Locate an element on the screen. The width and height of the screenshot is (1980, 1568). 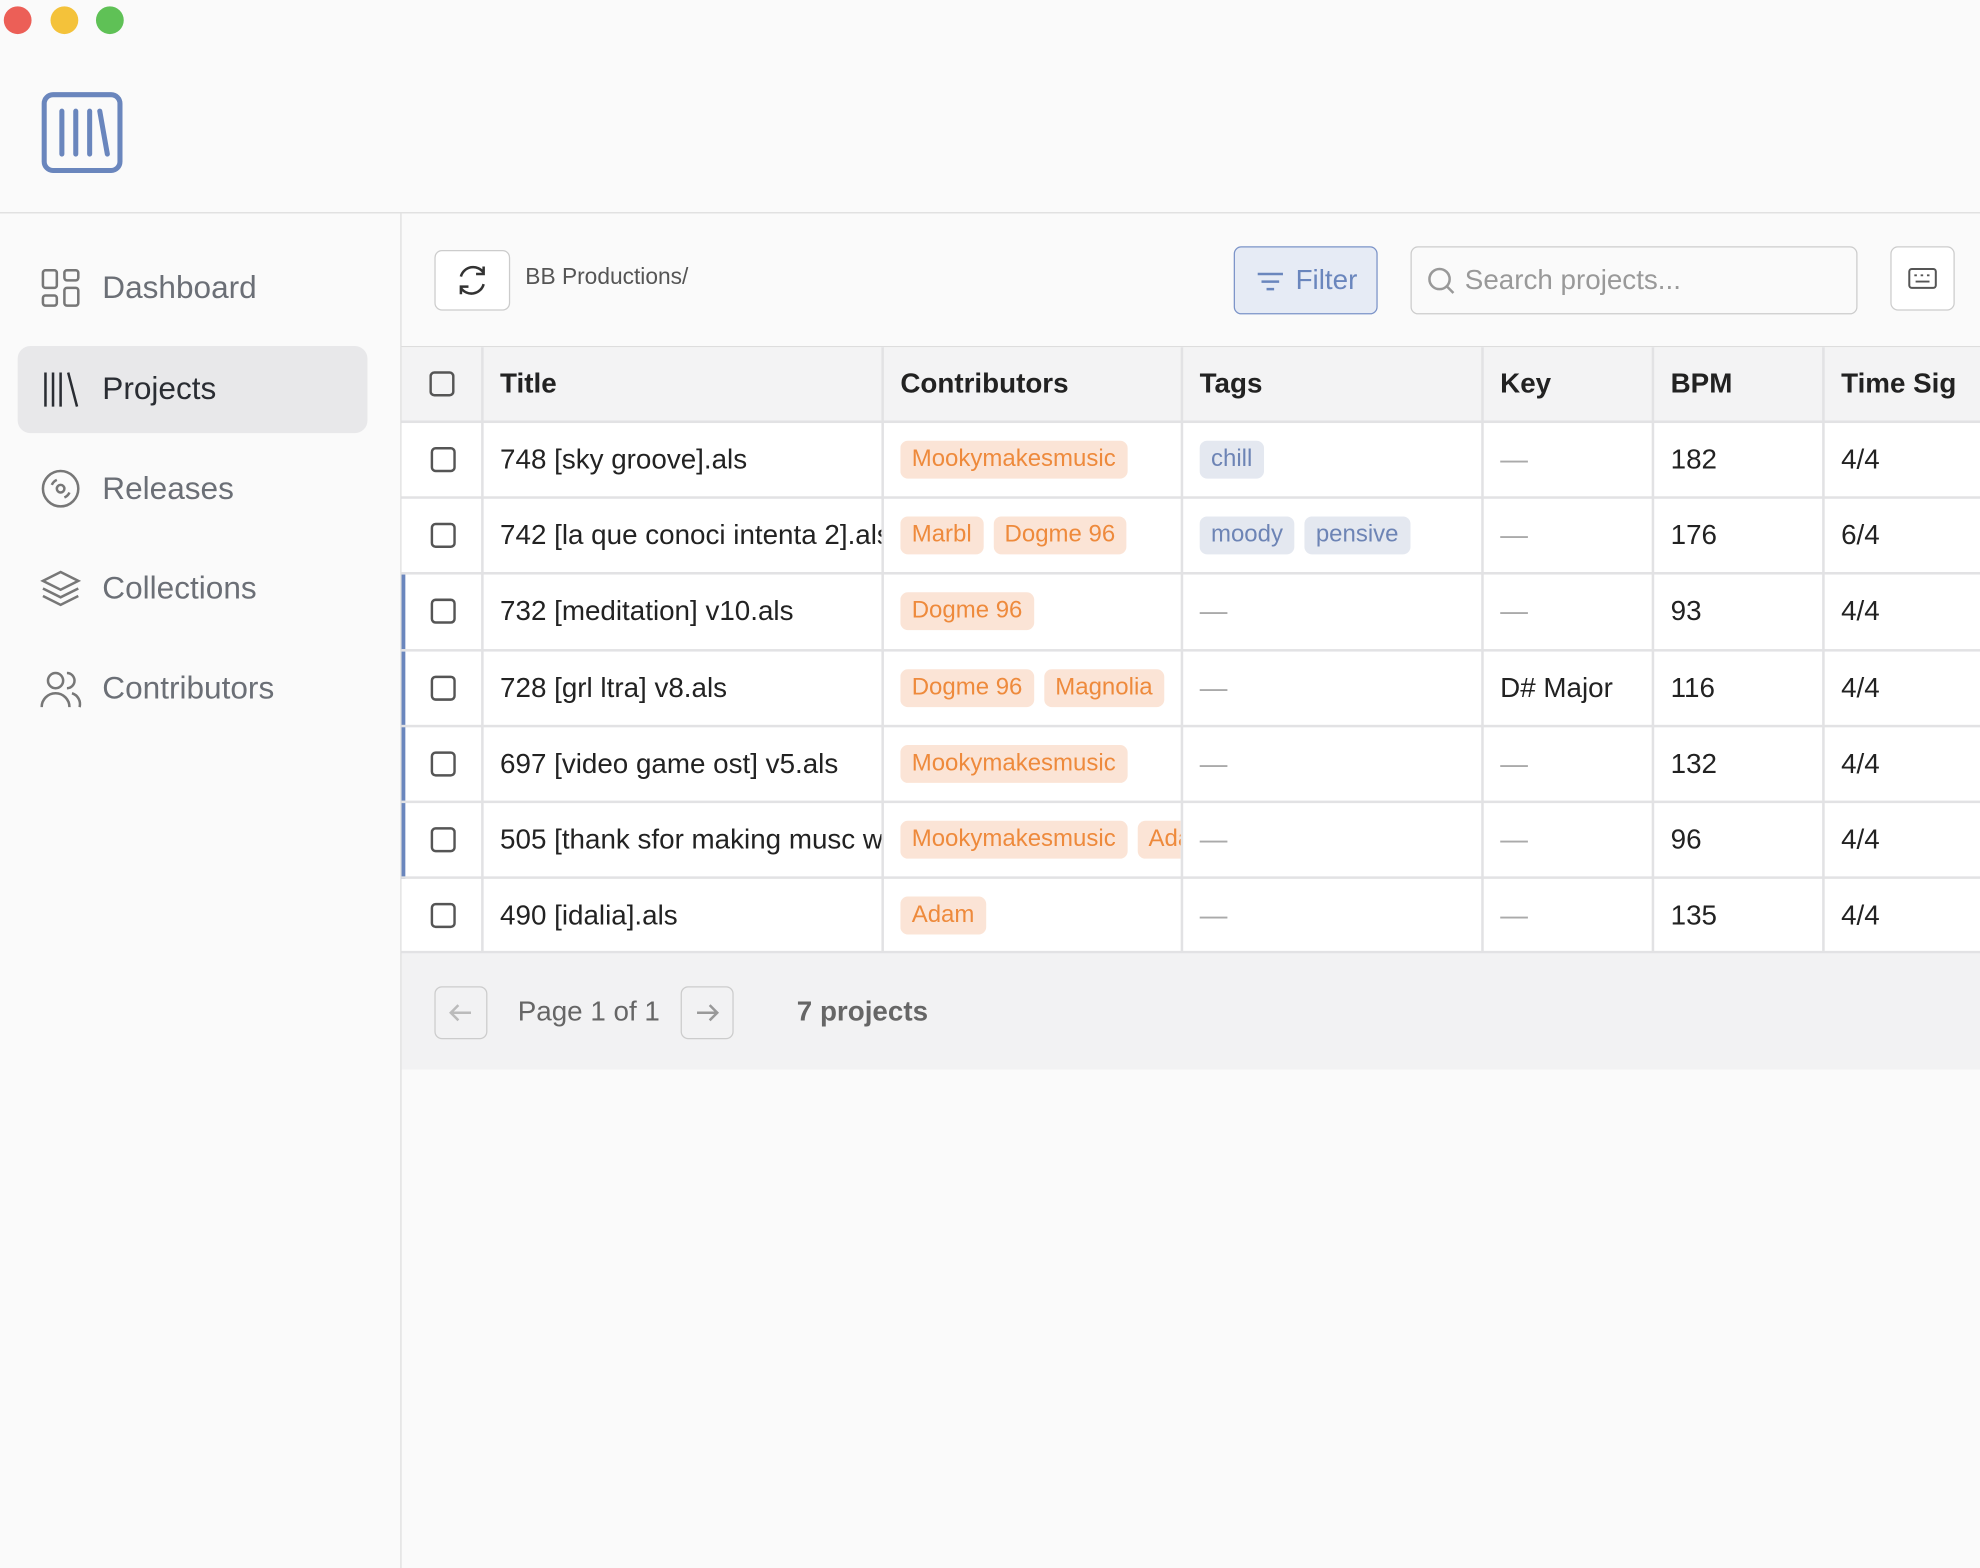
bpm-cell: 93 is located at coordinates (1686, 611).